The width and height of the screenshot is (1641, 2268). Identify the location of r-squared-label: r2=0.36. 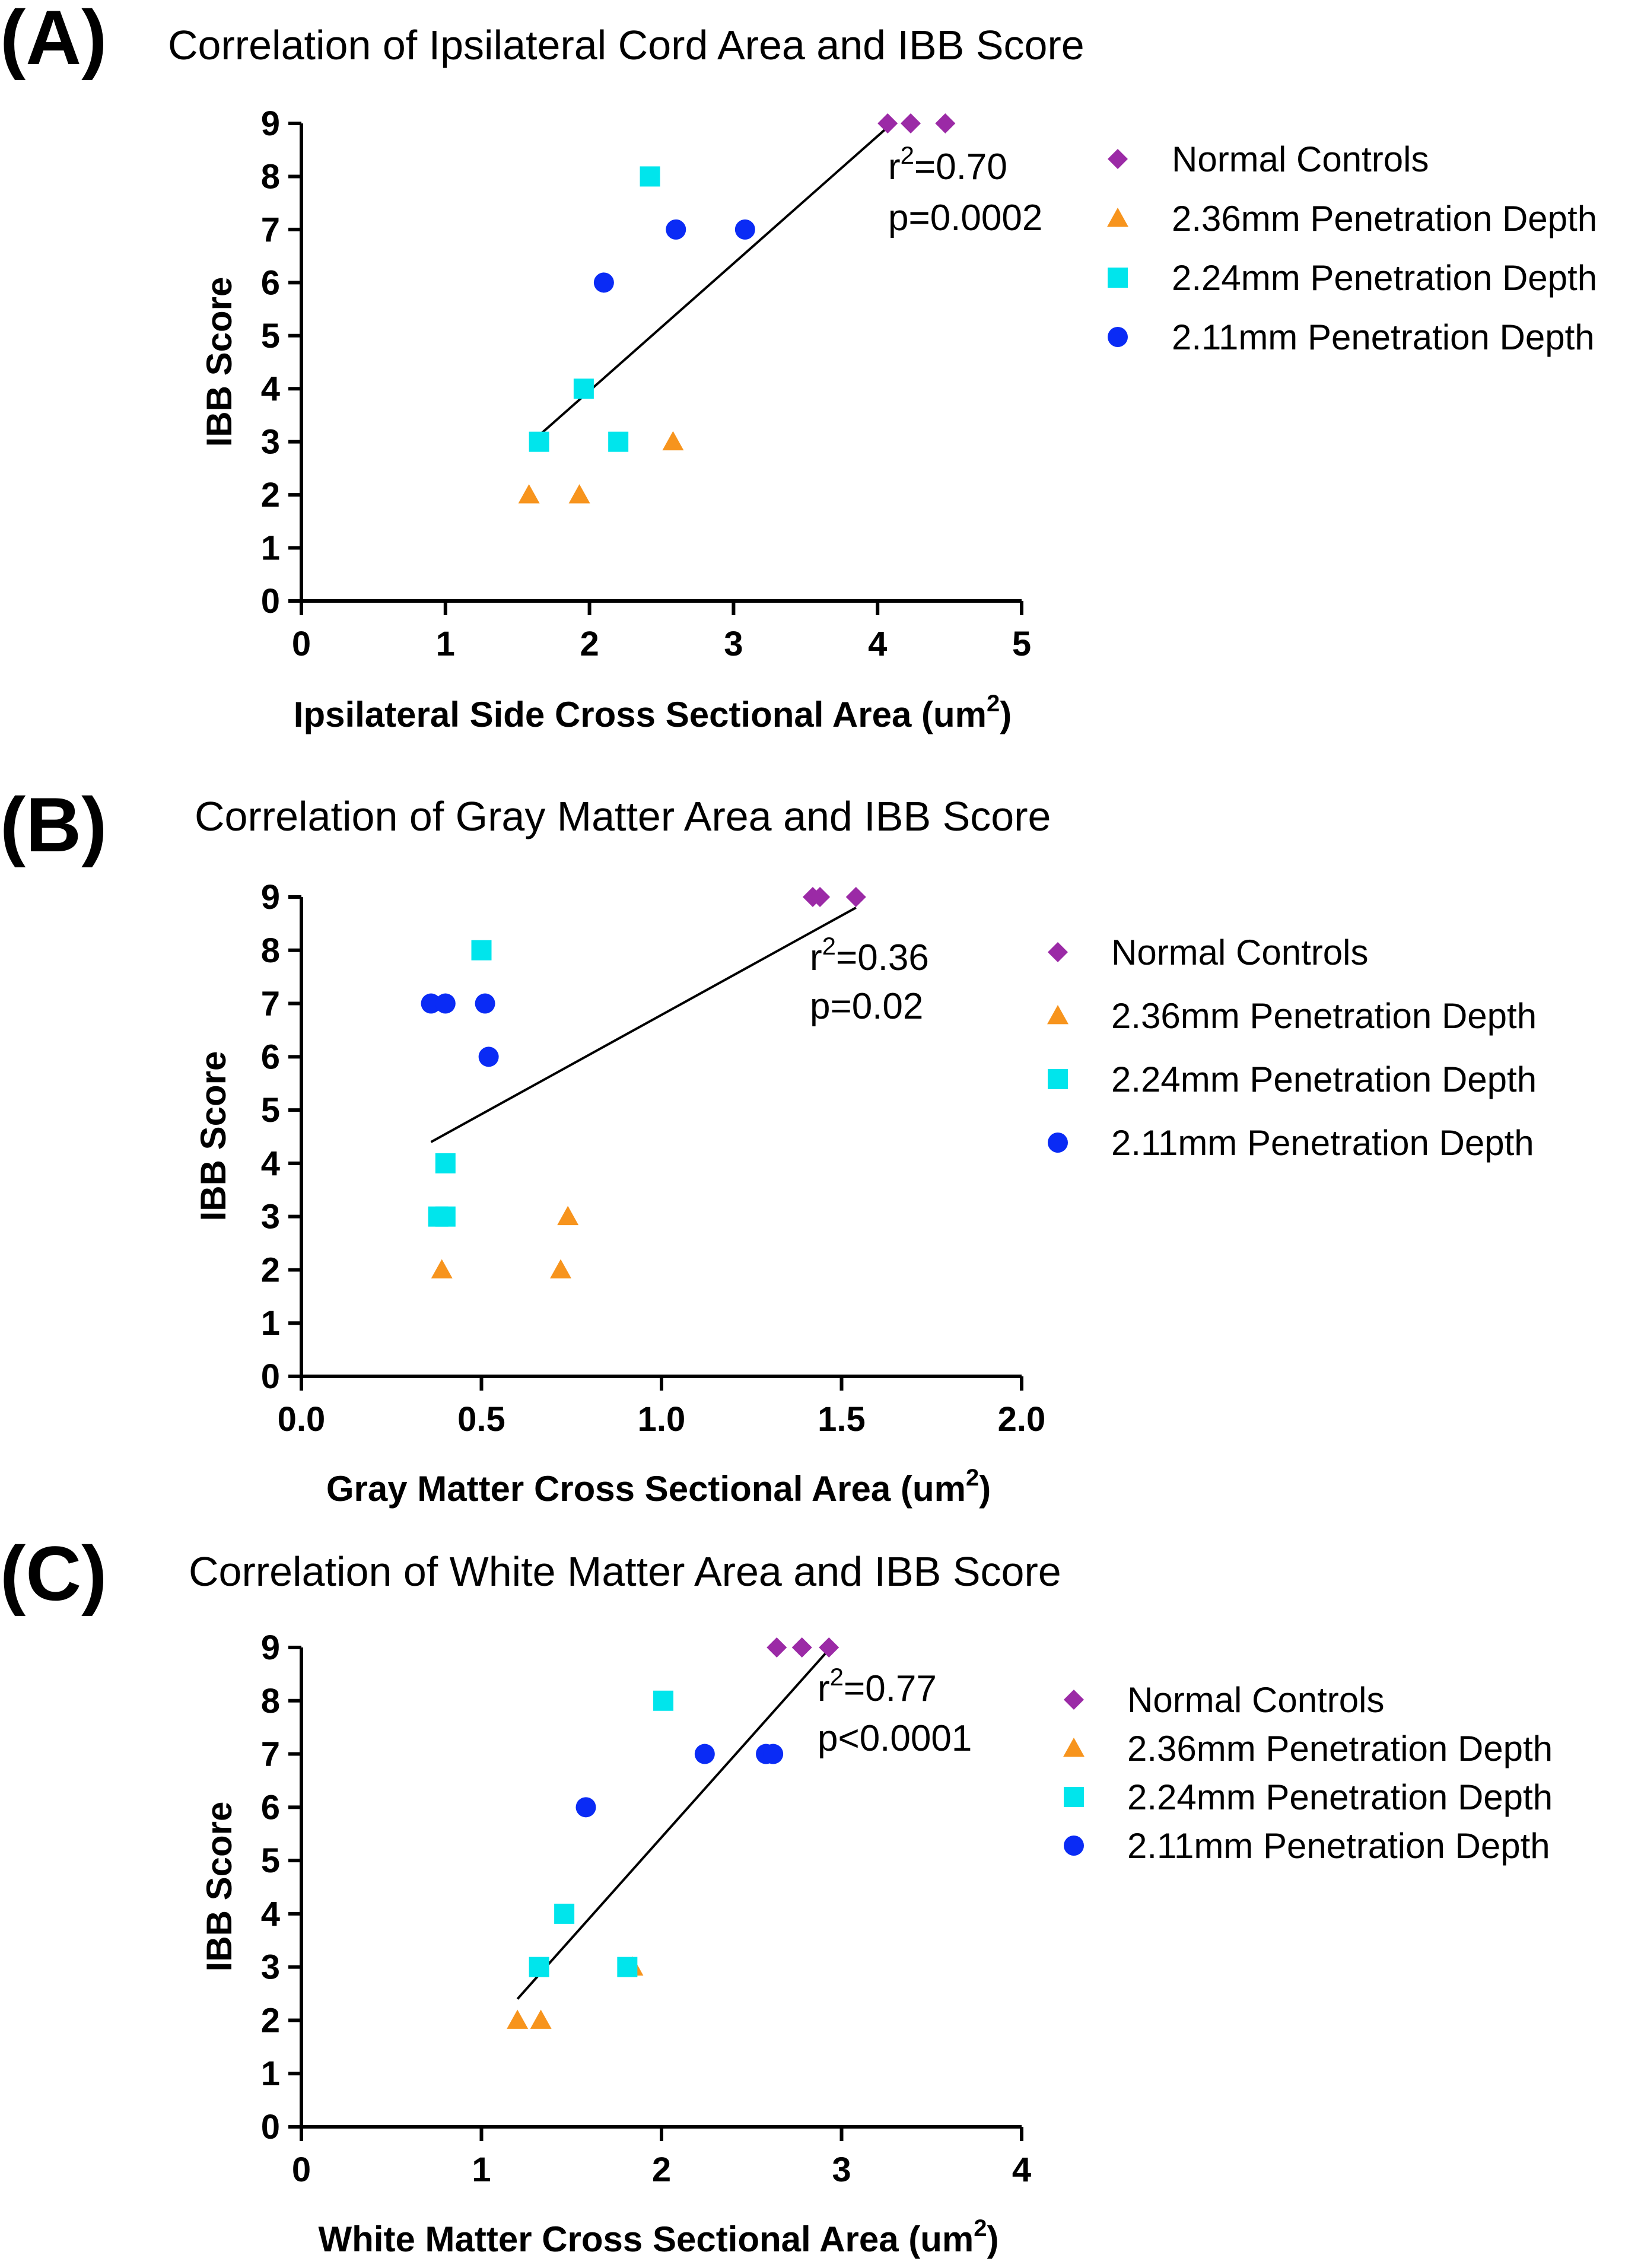
(869, 955).